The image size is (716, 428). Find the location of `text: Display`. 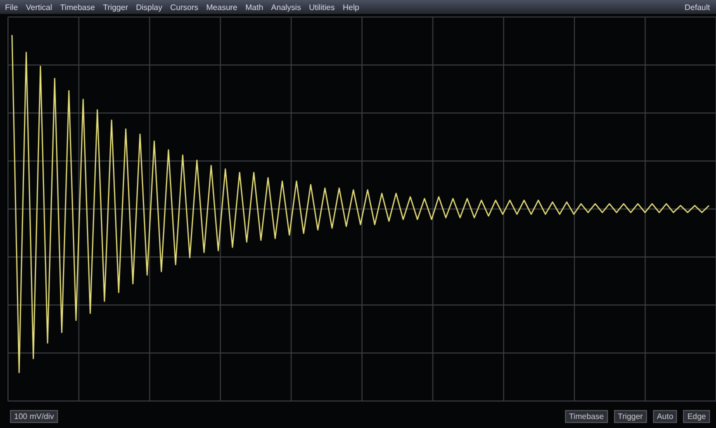

text: Display is located at coordinates (149, 7).